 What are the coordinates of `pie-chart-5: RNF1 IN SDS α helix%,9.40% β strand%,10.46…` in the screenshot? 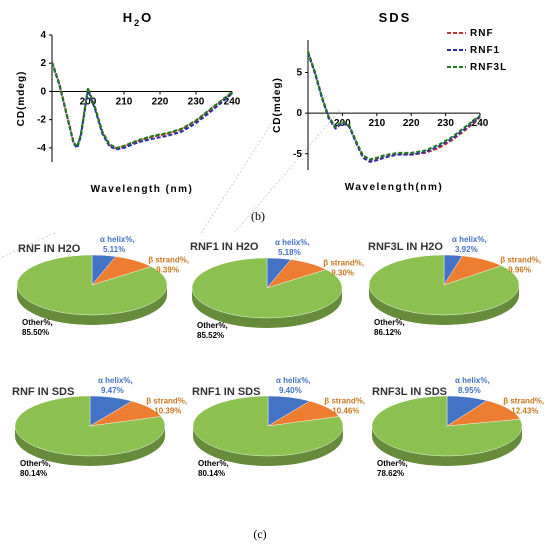 It's located at (278, 427).